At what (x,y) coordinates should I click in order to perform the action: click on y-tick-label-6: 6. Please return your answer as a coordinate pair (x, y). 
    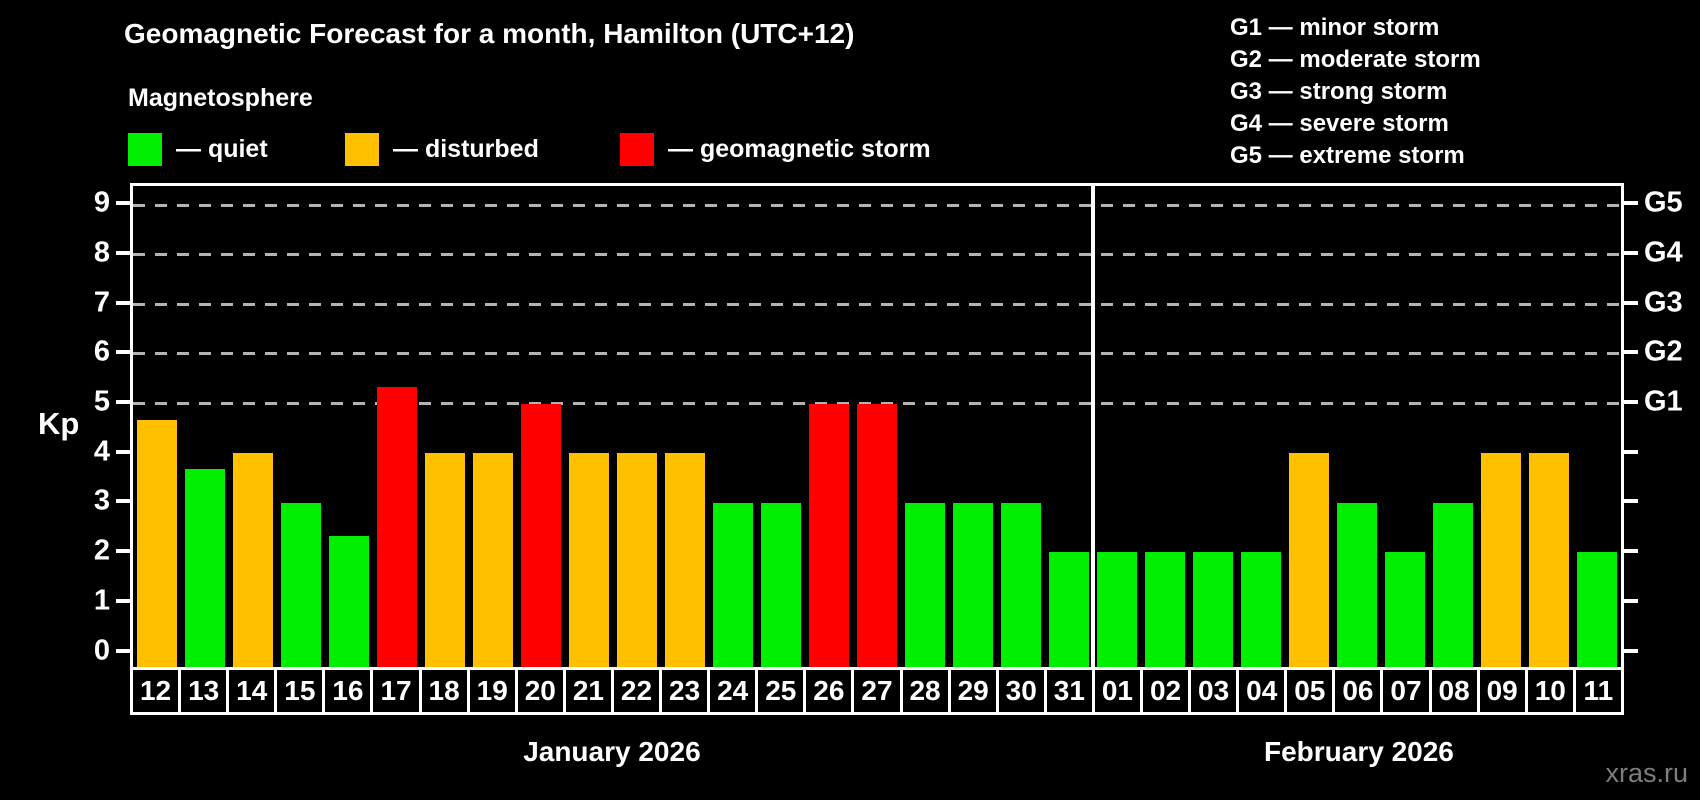
    Looking at the image, I should click on (101, 351).